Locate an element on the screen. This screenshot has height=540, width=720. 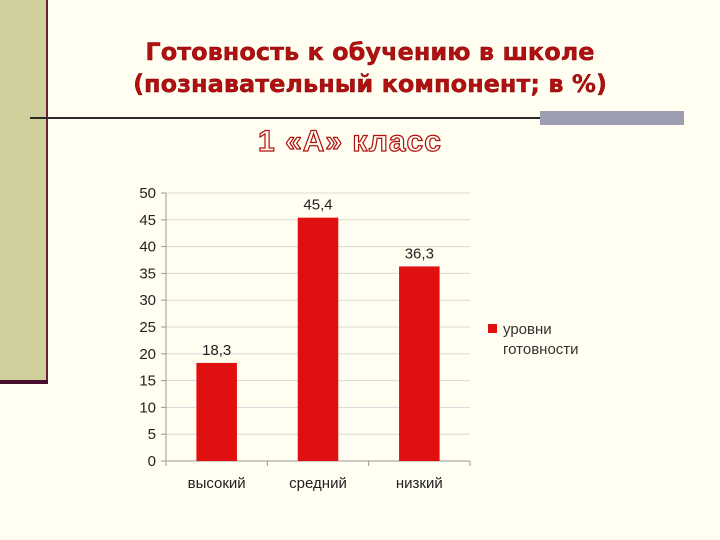
data-label: 45,4 is located at coordinates (317, 205).